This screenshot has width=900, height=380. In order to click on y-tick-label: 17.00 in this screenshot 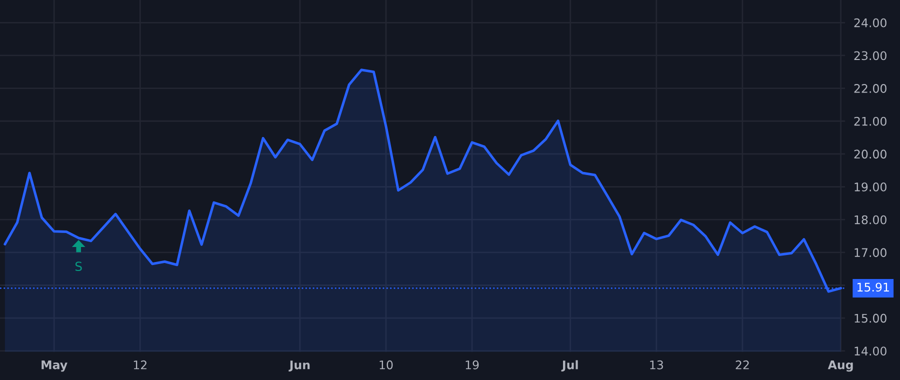, I will do `click(870, 253)`.